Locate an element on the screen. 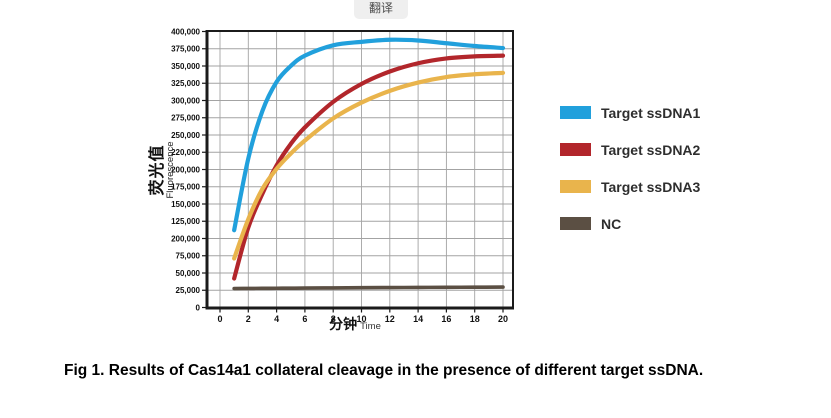 This screenshot has height=418, width=831. legend-label: Target ssDNA1 is located at coordinates (651, 112).